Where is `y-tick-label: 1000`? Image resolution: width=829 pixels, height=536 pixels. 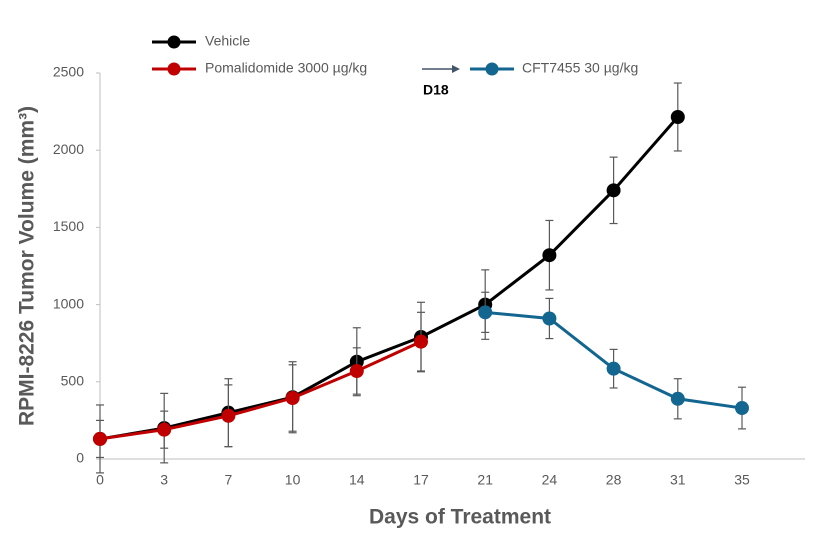
y-tick-label: 1000 is located at coordinates (68, 303).